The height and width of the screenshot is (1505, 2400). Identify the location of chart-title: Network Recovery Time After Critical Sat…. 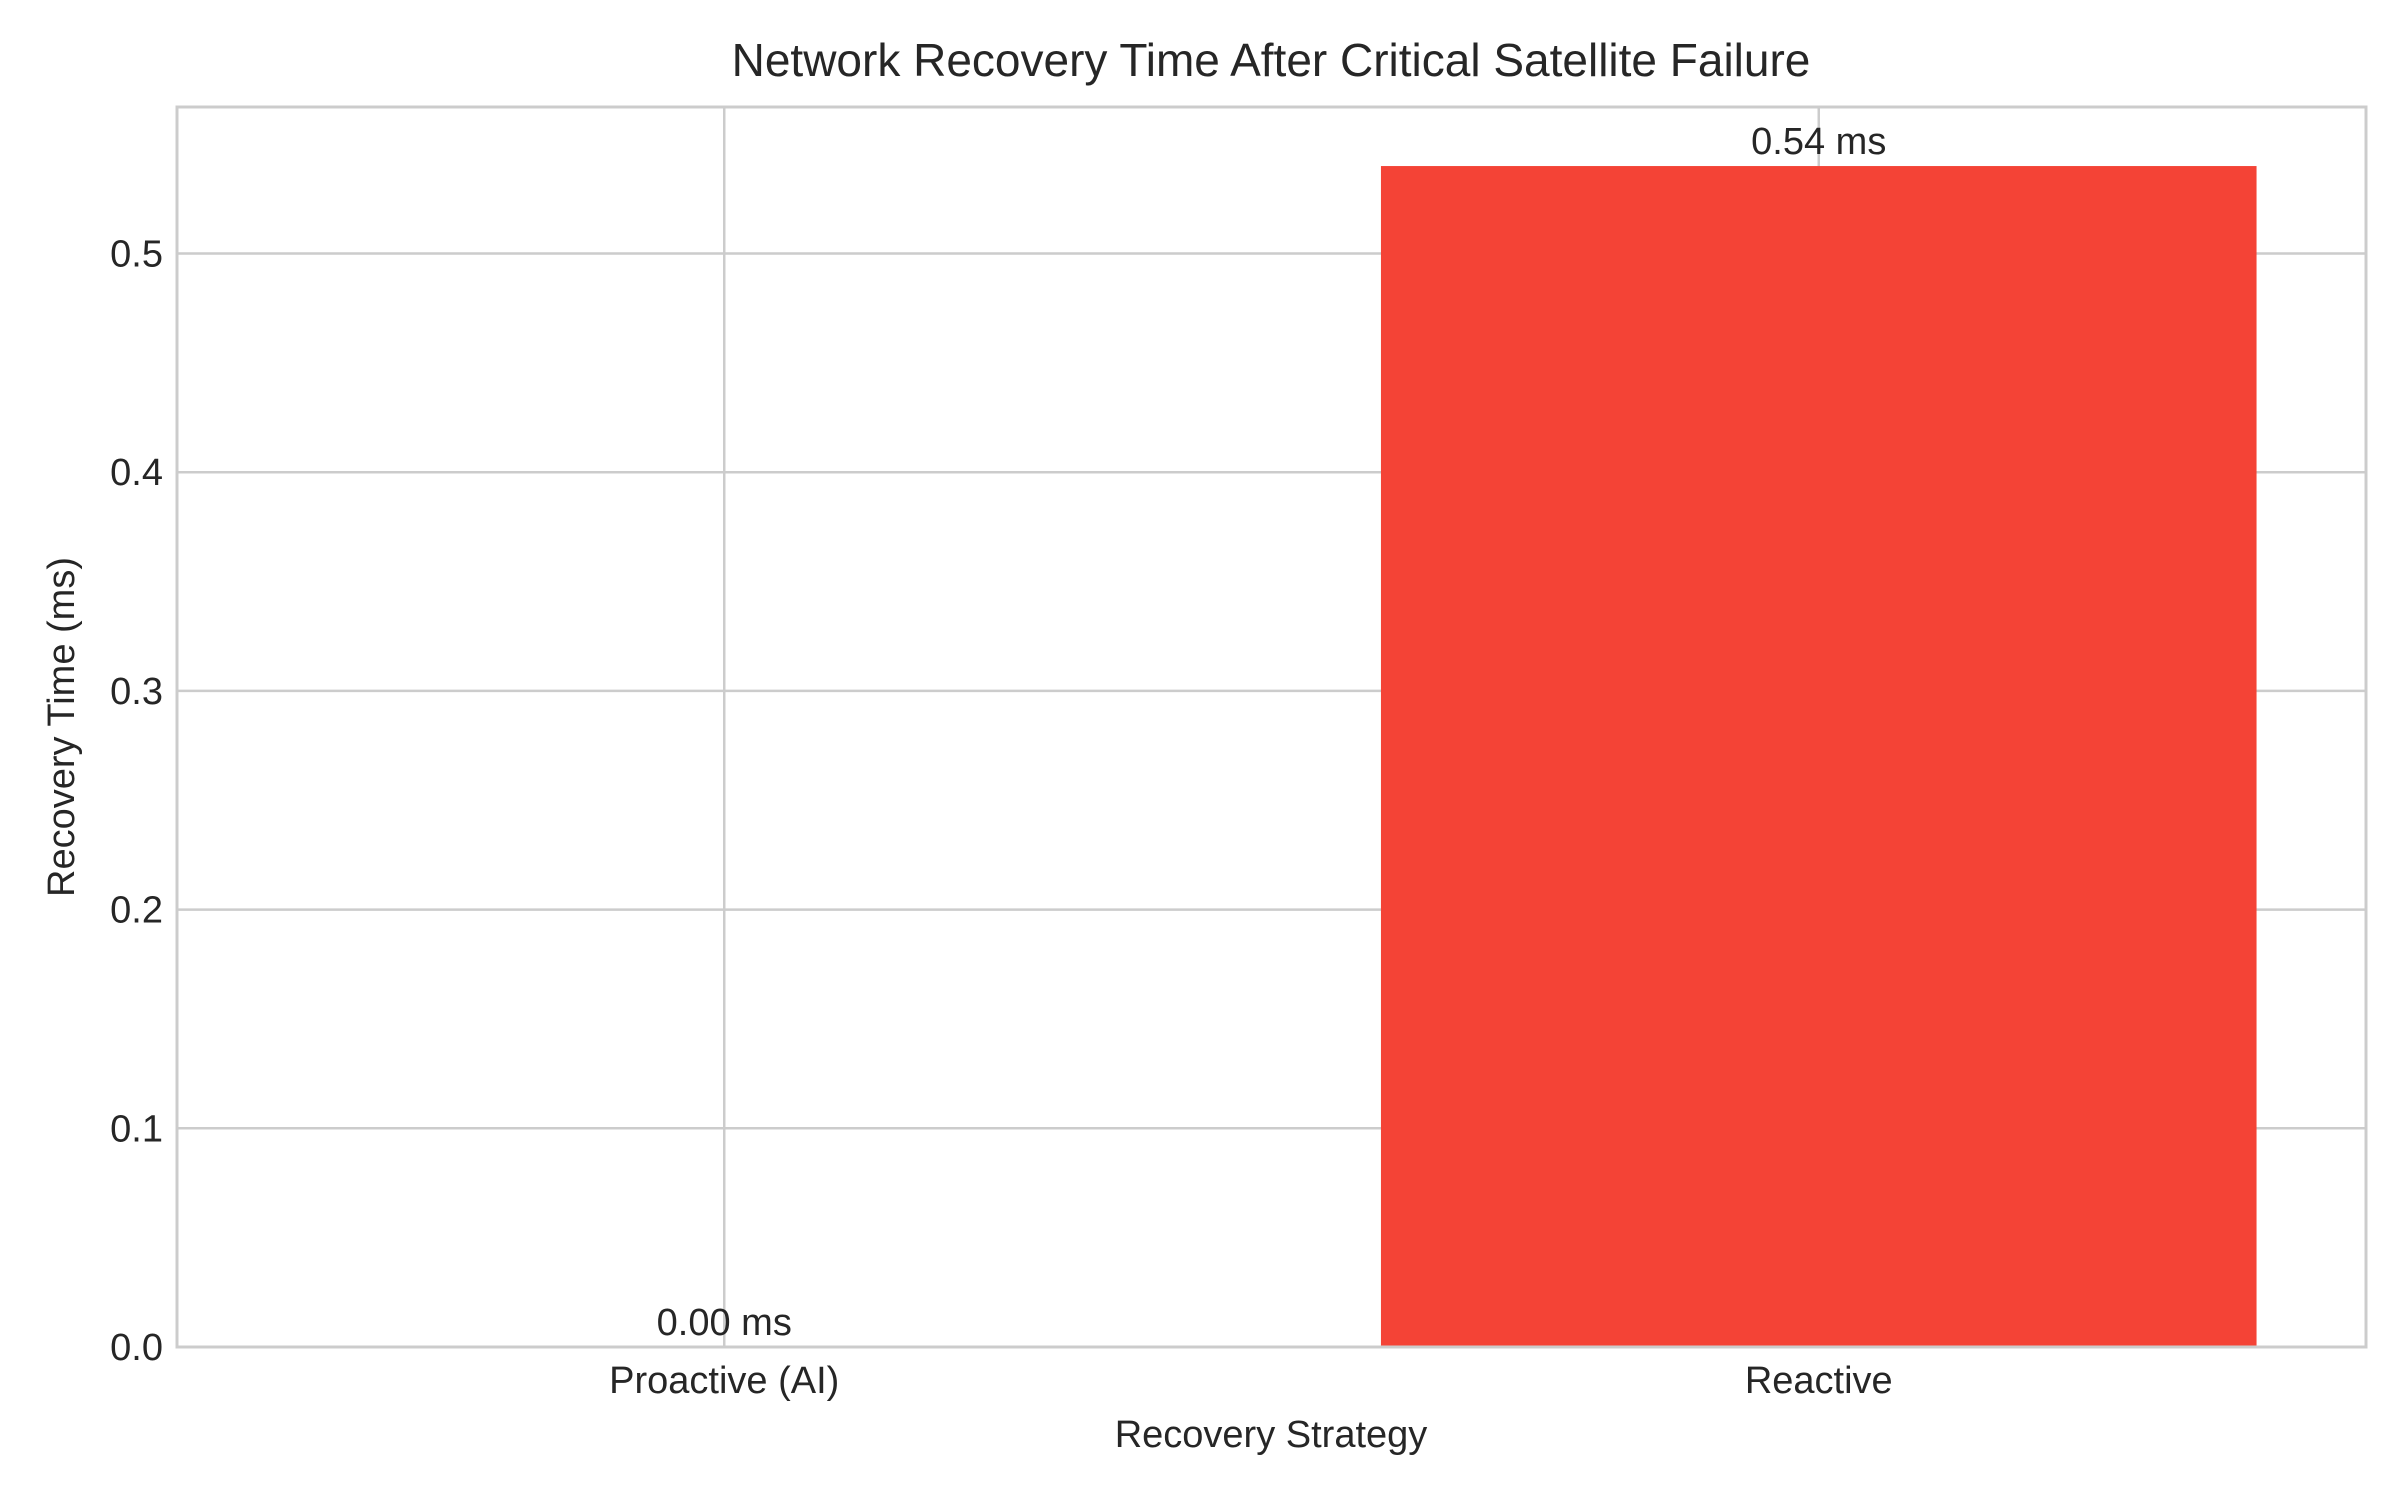
(1271, 60).